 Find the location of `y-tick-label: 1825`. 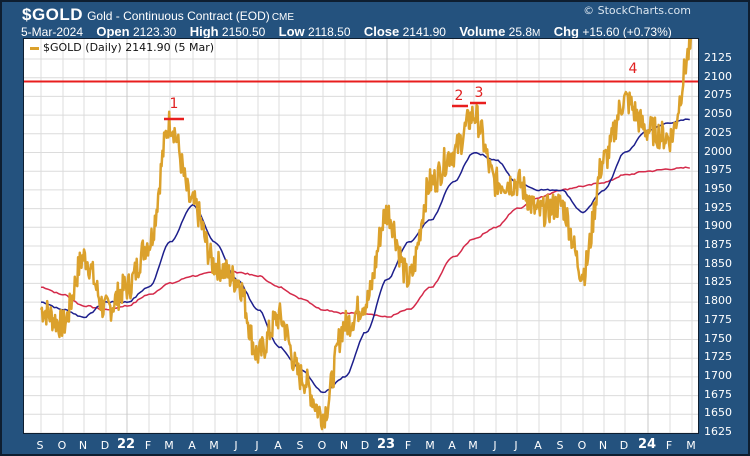

y-tick-label: 1825 is located at coordinates (718, 282).